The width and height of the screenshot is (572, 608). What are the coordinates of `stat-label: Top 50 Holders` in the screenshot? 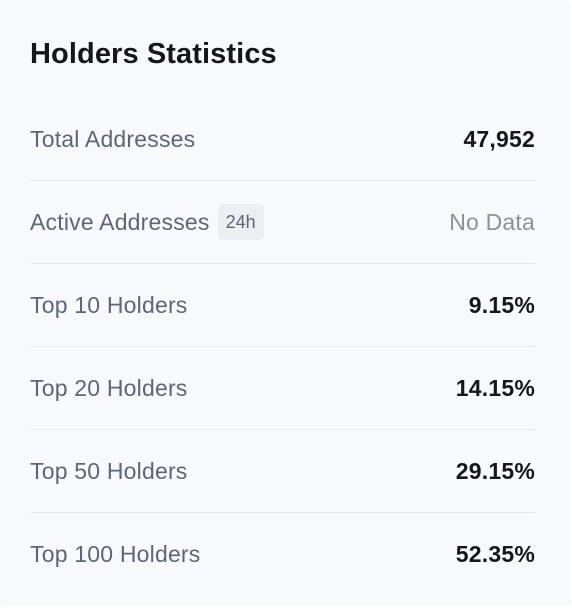 It's located at (109, 470).